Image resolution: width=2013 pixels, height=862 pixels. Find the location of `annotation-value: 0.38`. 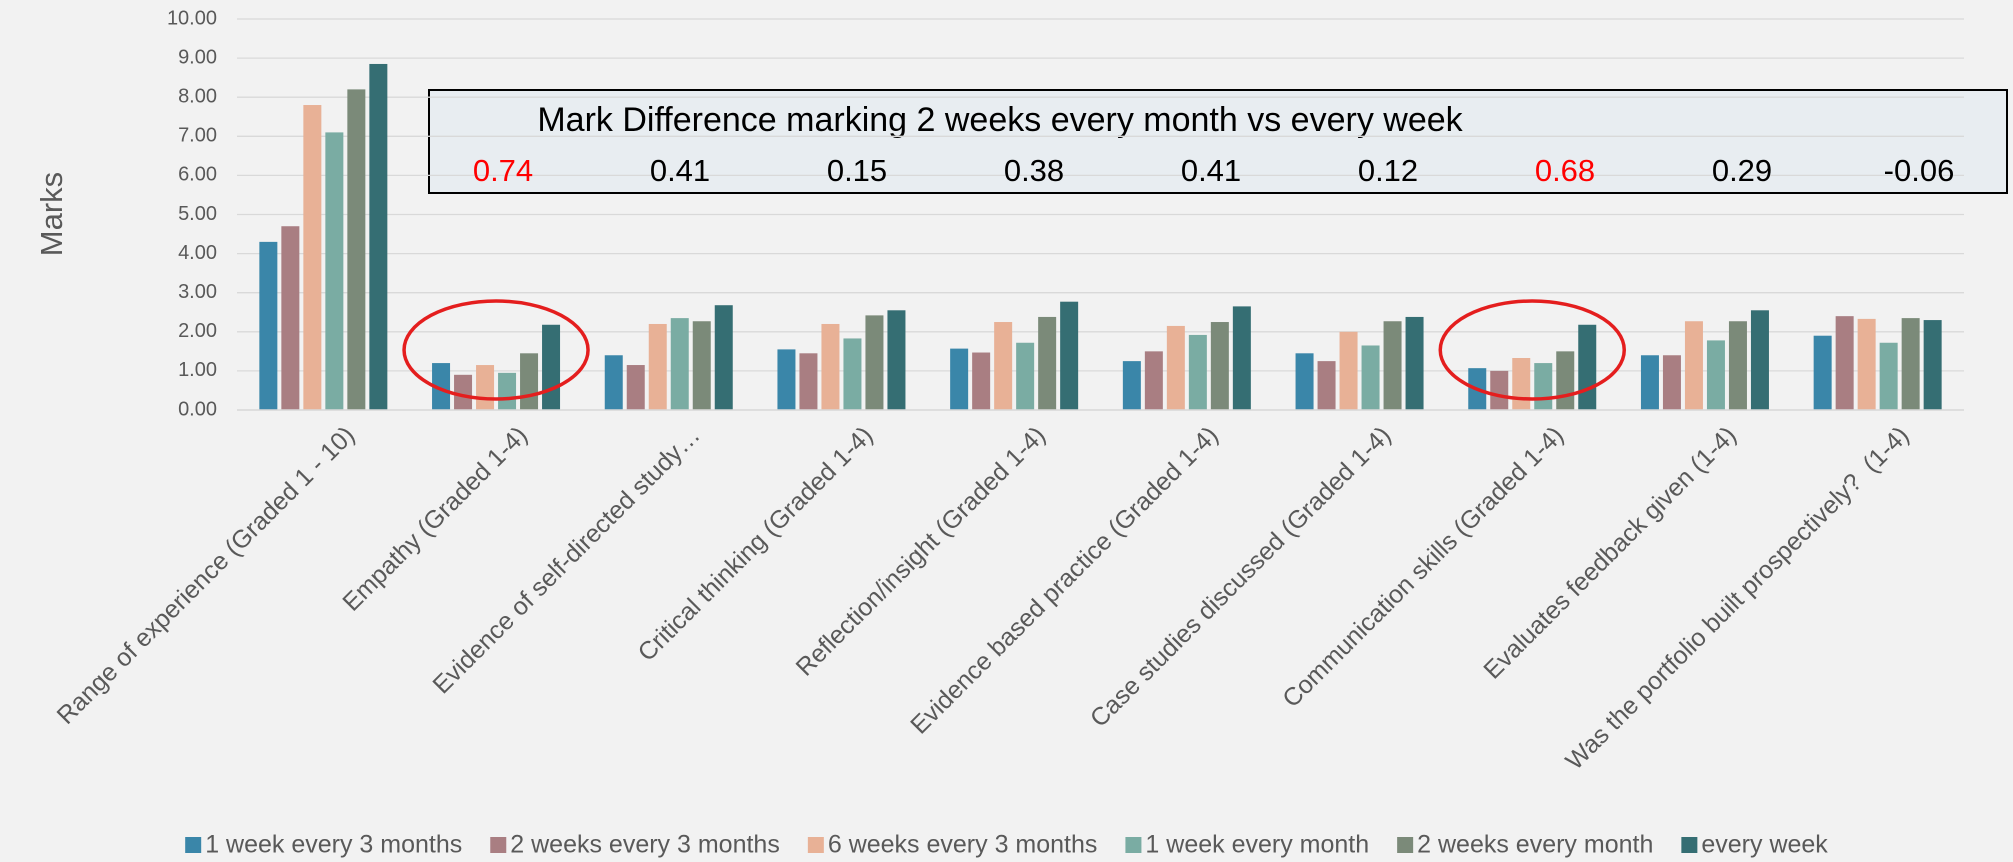

annotation-value: 0.38 is located at coordinates (1034, 170).